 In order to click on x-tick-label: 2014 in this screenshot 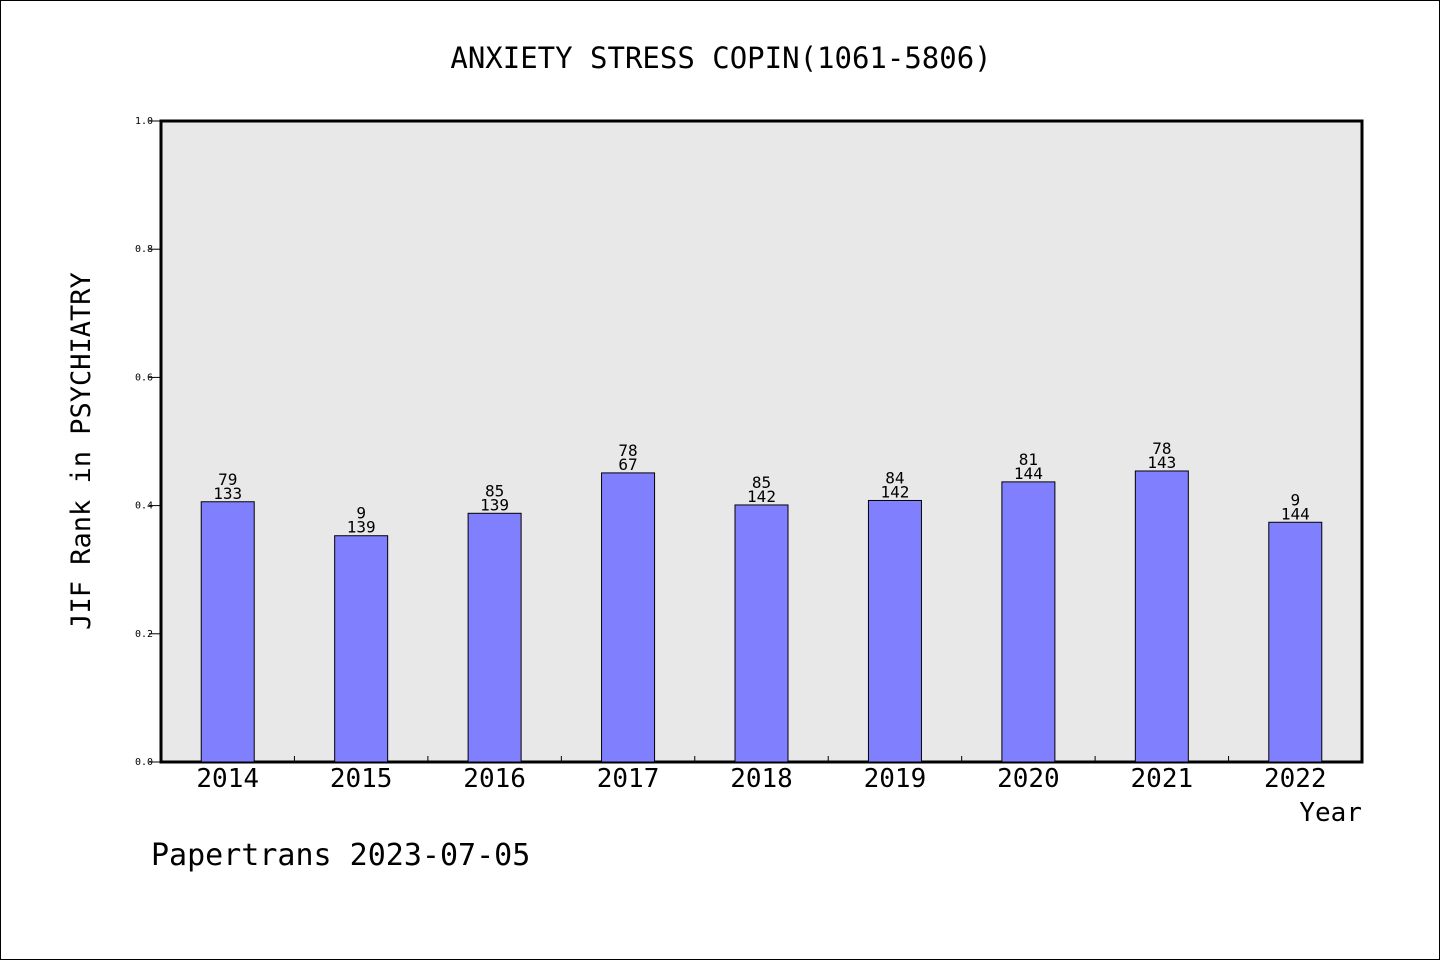, I will do `click(227, 779)`.